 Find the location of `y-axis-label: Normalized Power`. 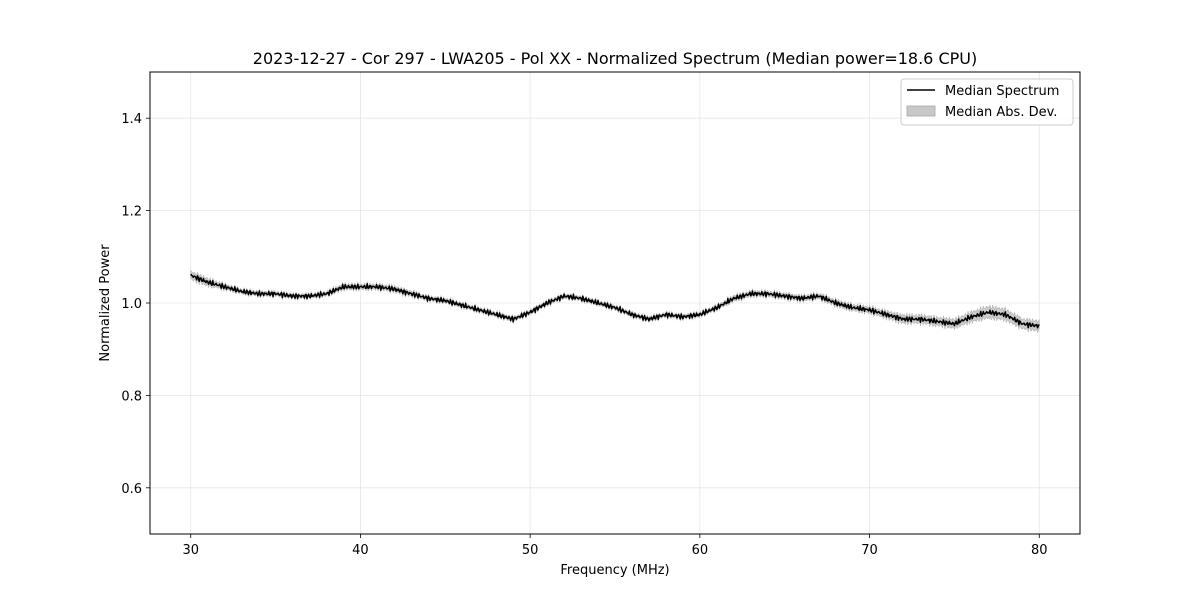

y-axis-label: Normalized Power is located at coordinates (105, 303).